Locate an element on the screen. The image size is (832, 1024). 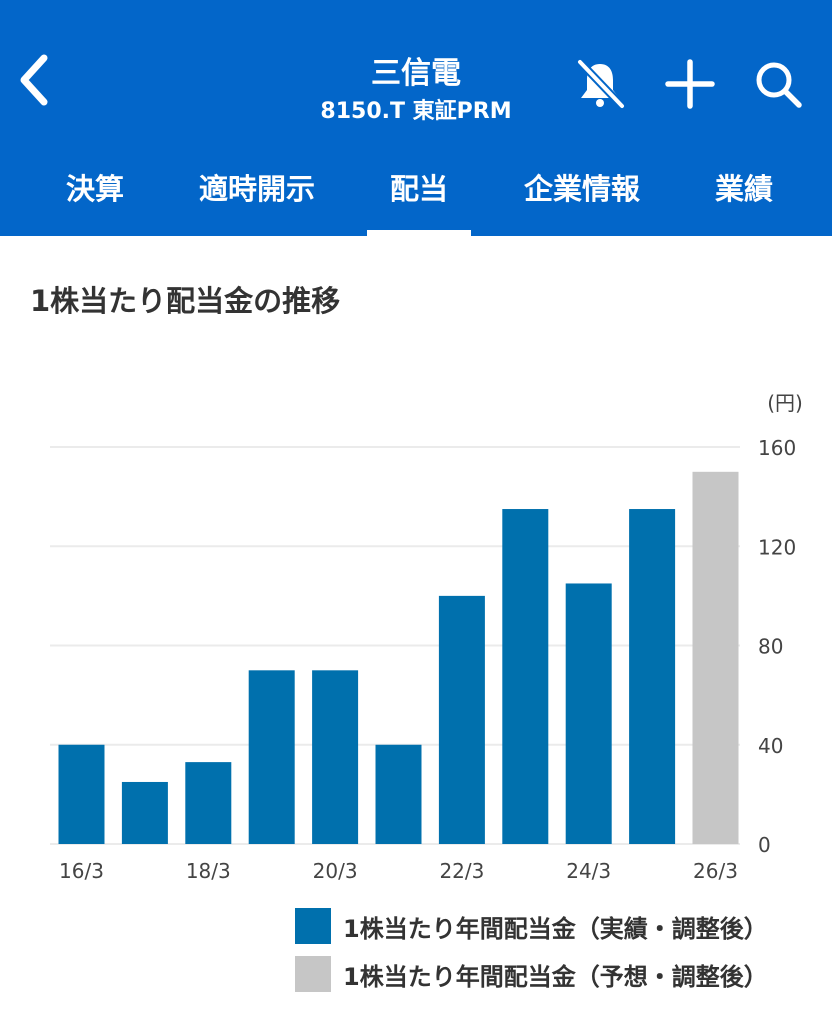
tab-company-info: 企業情報 is located at coordinates (582, 189).